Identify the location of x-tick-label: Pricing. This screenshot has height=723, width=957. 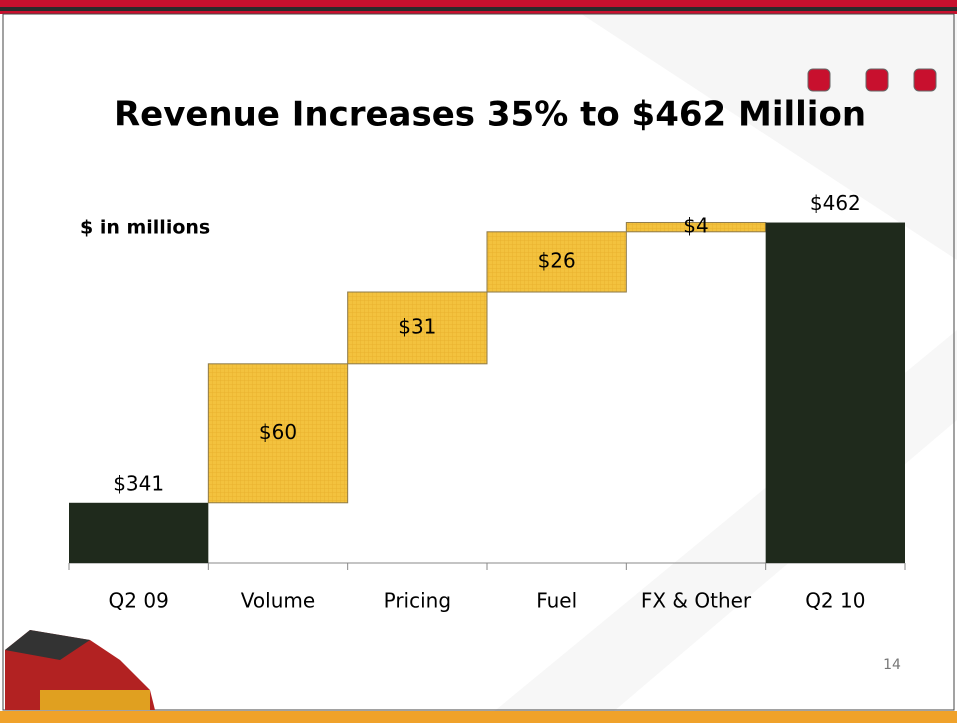
(417, 601).